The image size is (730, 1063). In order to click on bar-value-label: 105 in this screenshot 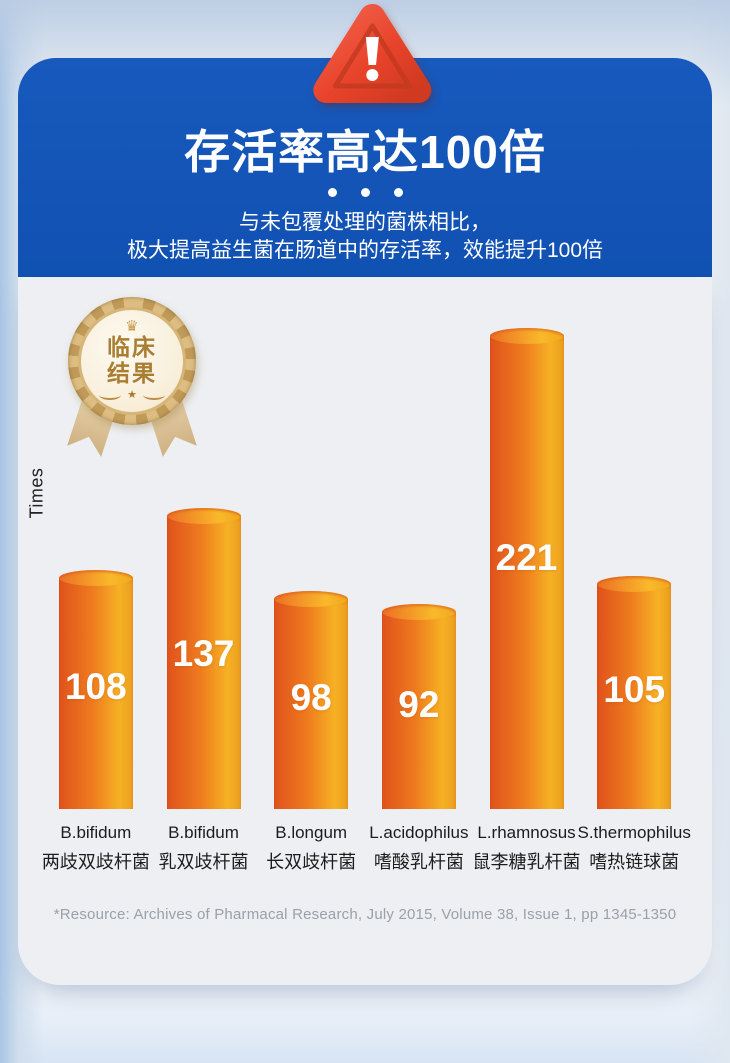, I will do `click(634, 689)`.